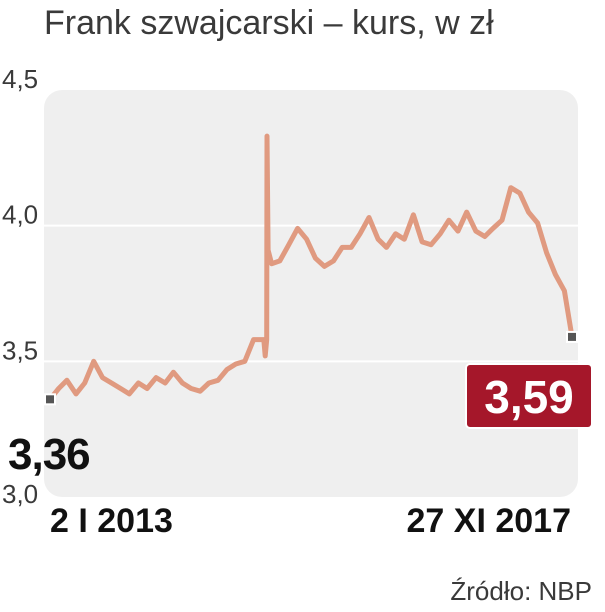 Image resolution: width=605 pixels, height=612 pixels. I want to click on chart-title: Frank szwajcarski – kurs, w zł, so click(269, 23).